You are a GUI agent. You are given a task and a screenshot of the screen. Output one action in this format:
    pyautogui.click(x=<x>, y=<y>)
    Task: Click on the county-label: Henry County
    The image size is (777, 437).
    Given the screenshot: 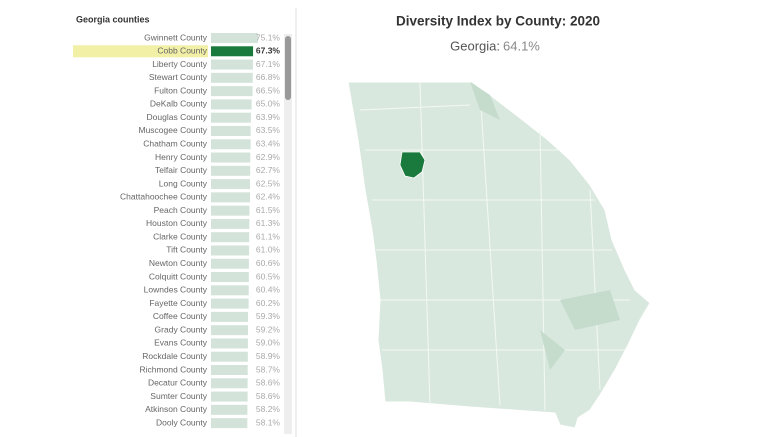 What is the action you would take?
    pyautogui.click(x=181, y=157)
    